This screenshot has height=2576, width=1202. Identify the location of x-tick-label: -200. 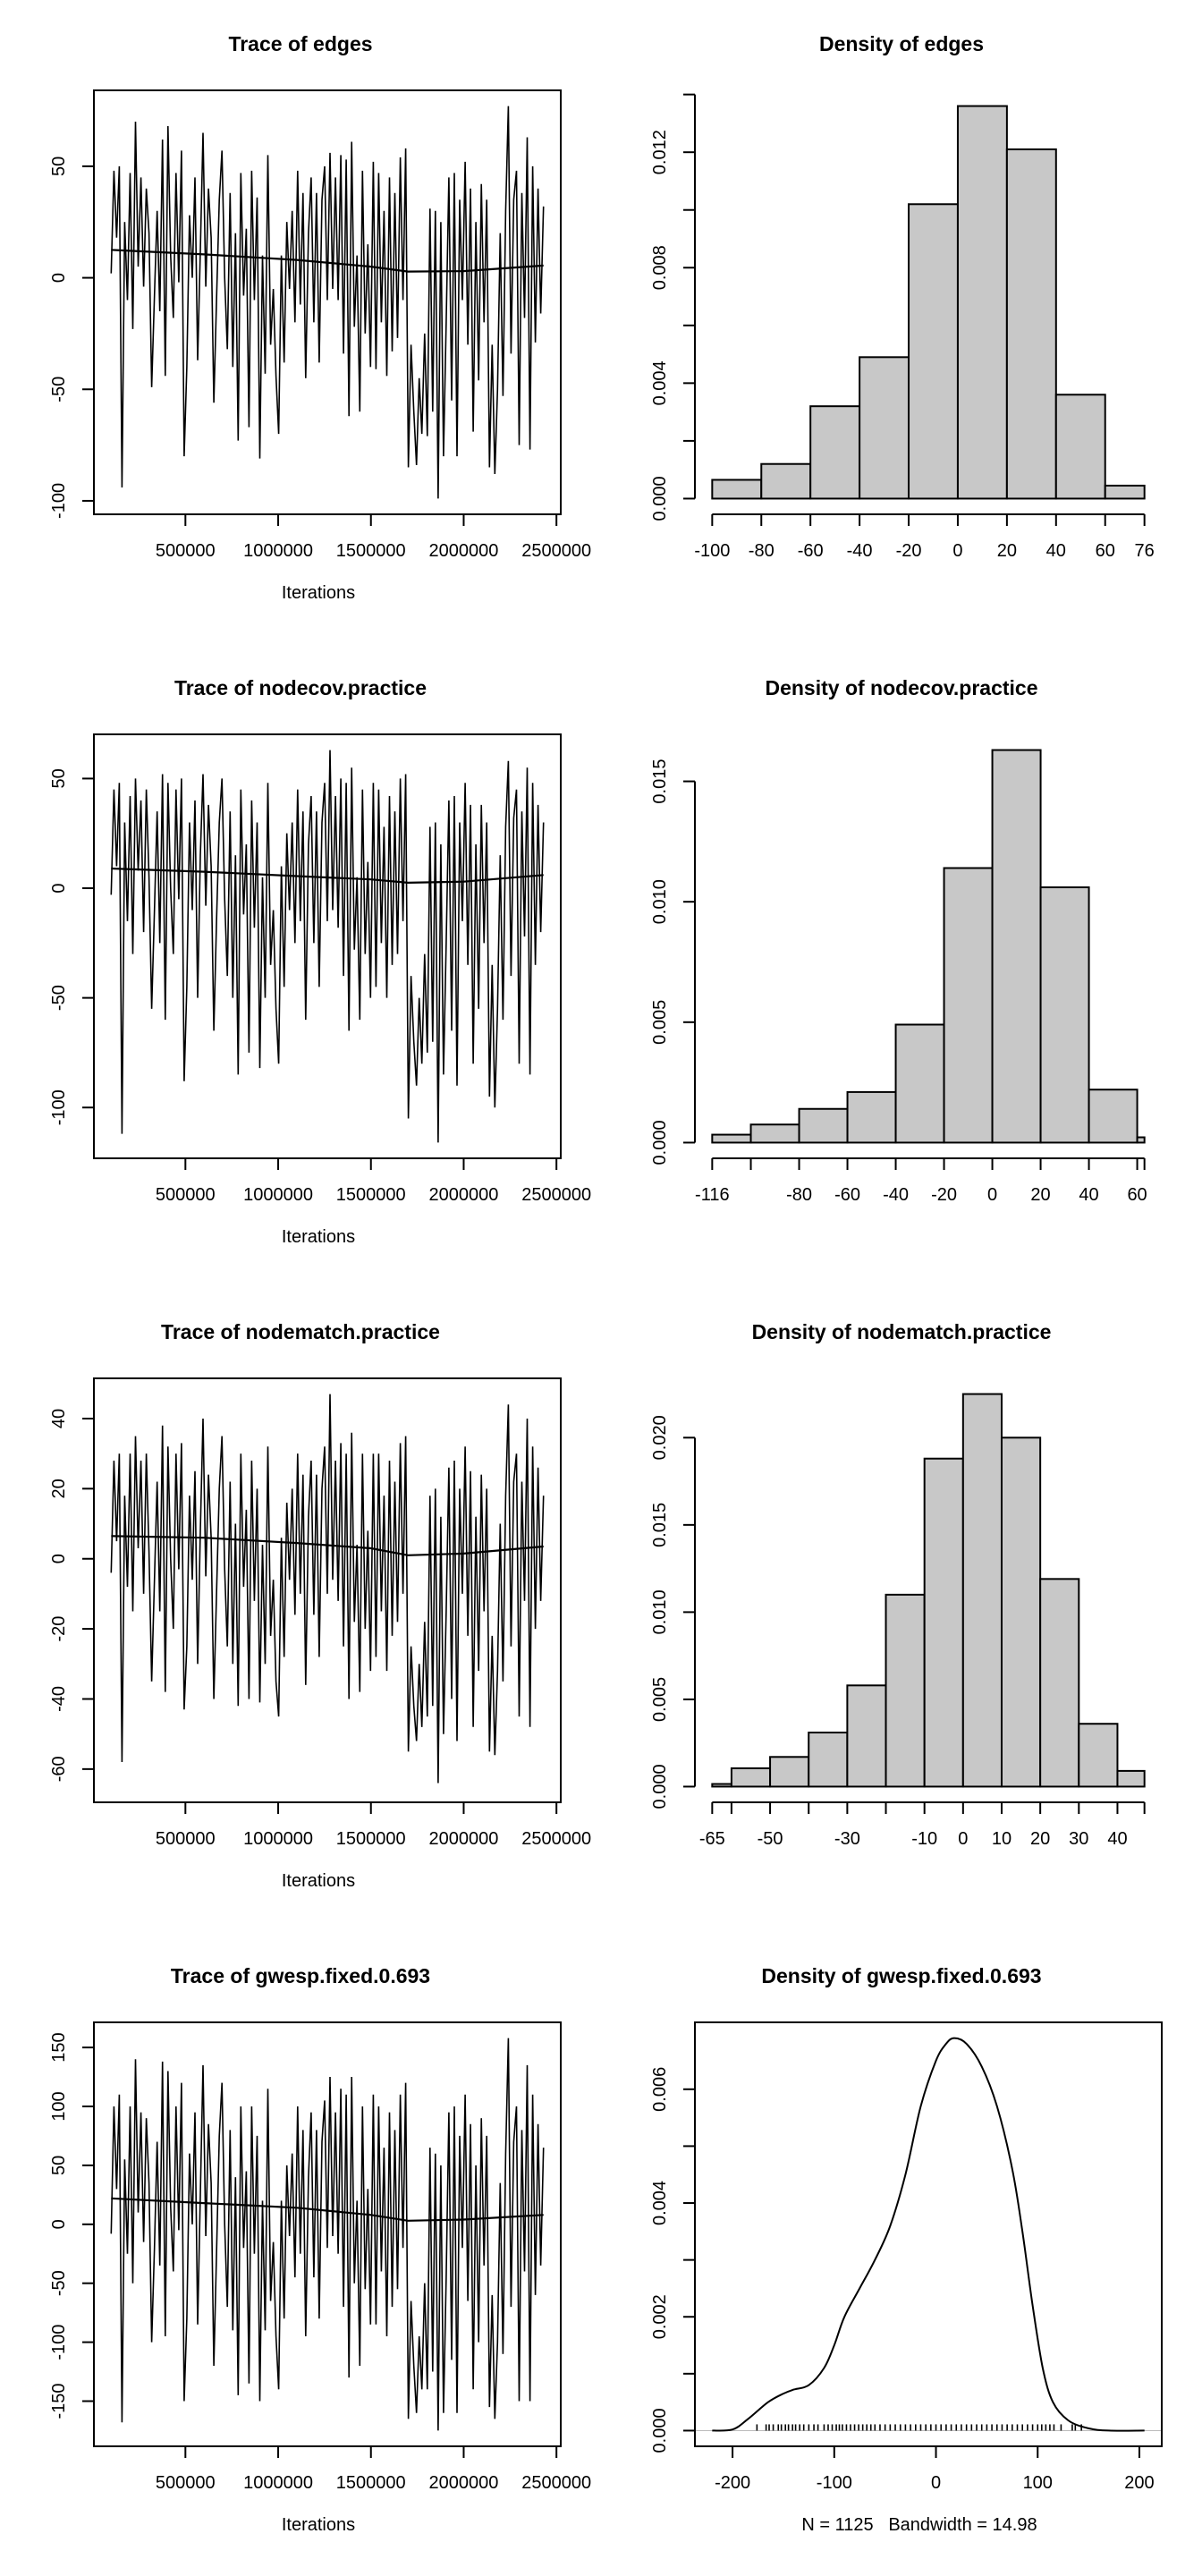
(732, 2483).